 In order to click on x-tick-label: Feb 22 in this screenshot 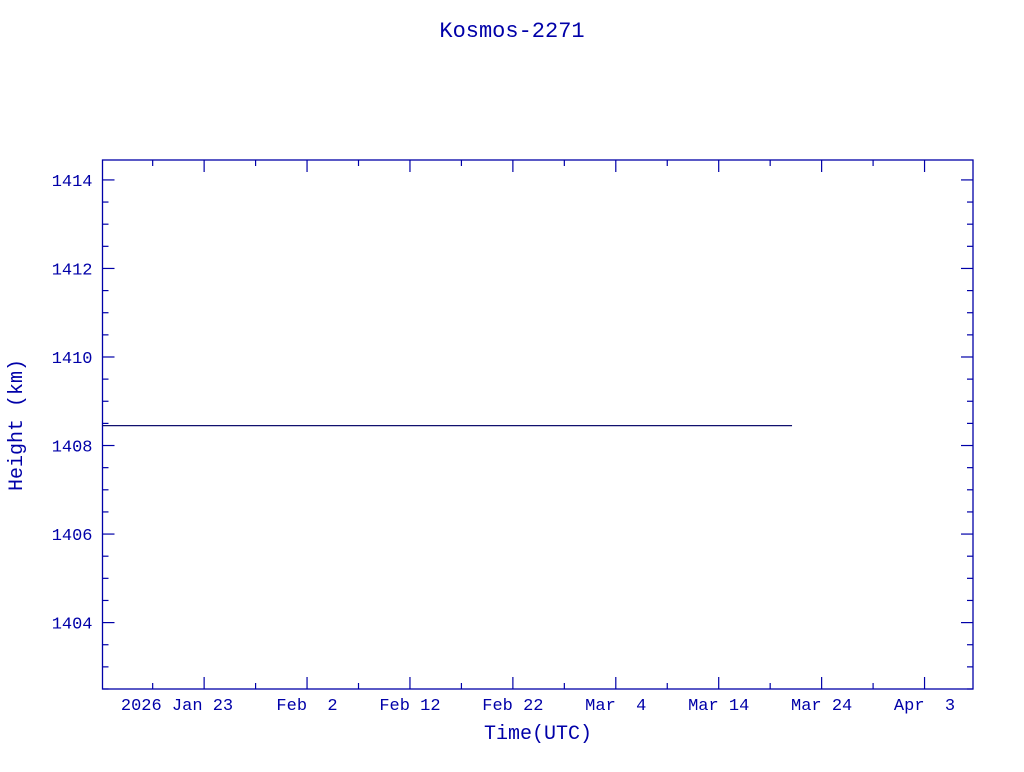, I will do `click(512, 706)`.